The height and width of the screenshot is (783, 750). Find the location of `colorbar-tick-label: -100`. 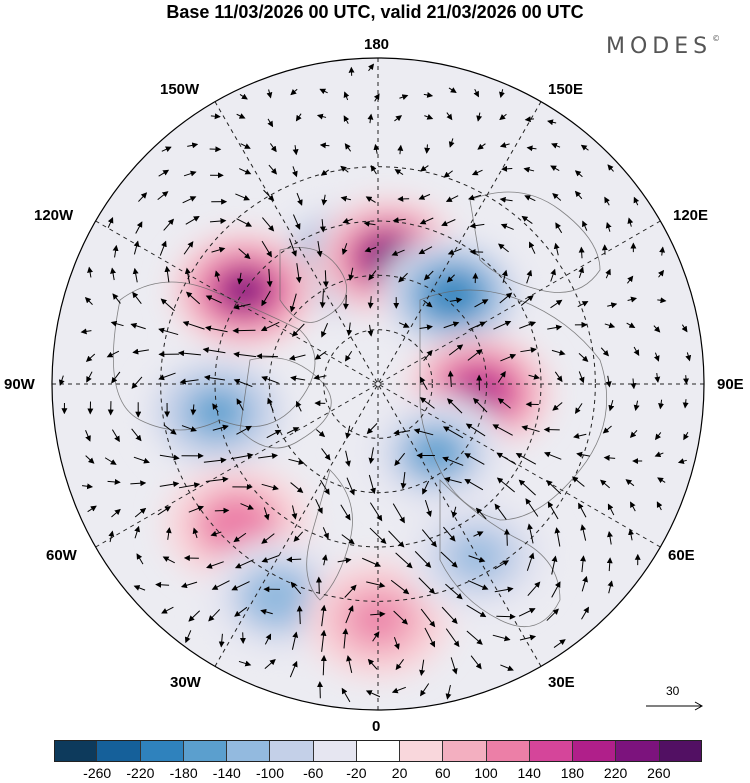

colorbar-tick-label: -100 is located at coordinates (270, 773).